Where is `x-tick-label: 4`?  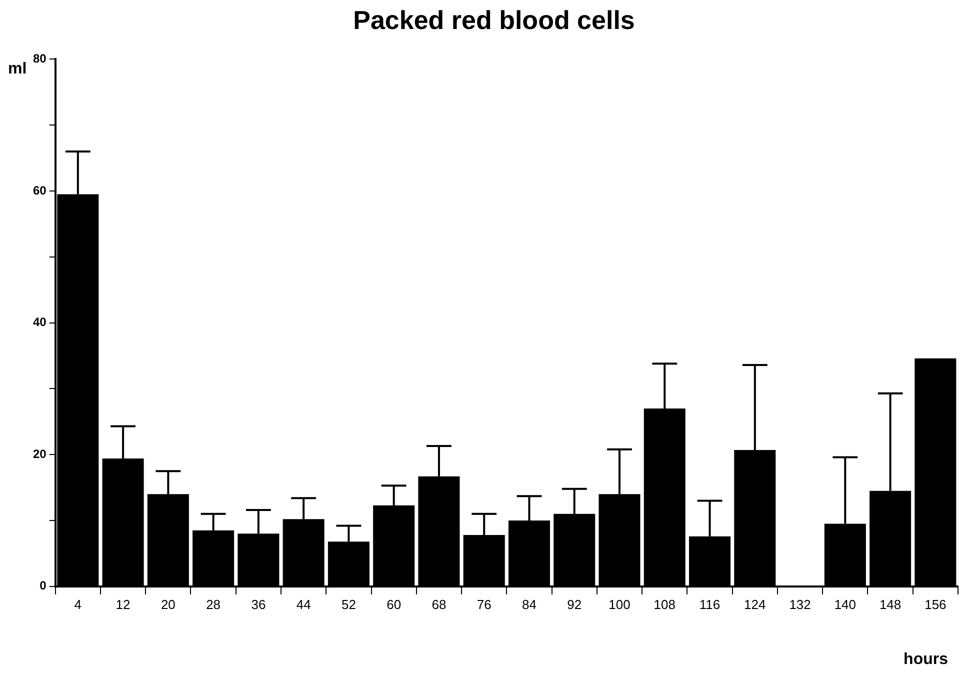 x-tick-label: 4 is located at coordinates (78, 604).